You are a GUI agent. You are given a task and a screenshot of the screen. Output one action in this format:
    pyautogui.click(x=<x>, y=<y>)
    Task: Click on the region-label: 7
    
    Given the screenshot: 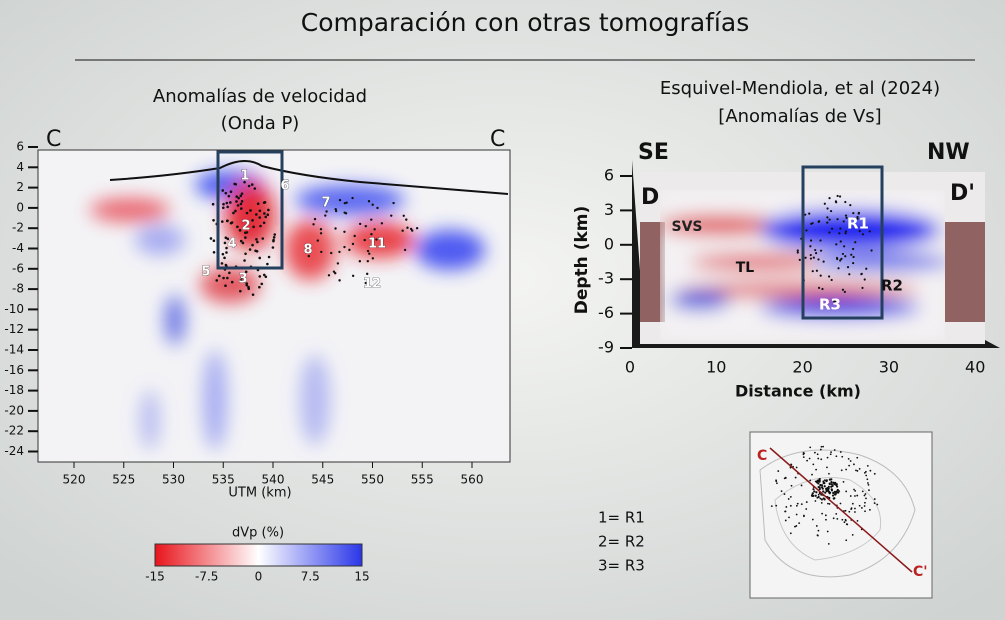 What is the action you would take?
    pyautogui.click(x=325, y=203)
    